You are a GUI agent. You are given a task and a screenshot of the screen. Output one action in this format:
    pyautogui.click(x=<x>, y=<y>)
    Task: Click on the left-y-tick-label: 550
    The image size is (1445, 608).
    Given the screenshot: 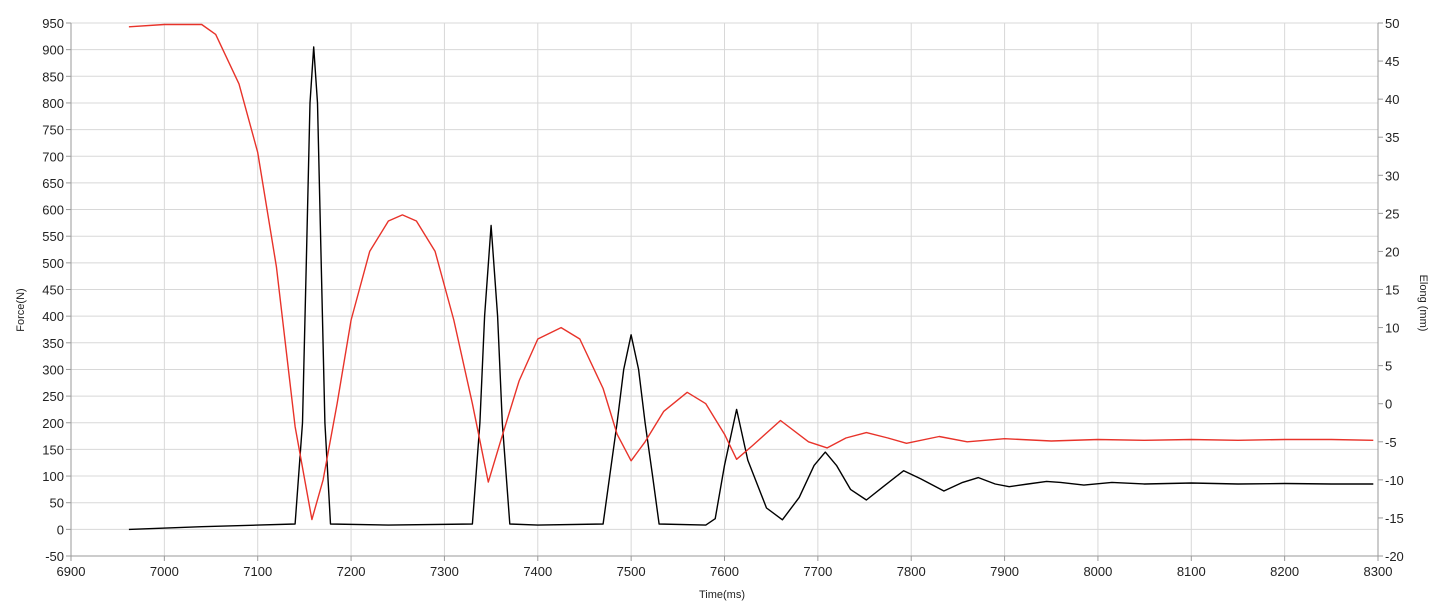 What is the action you would take?
    pyautogui.click(x=53, y=236)
    